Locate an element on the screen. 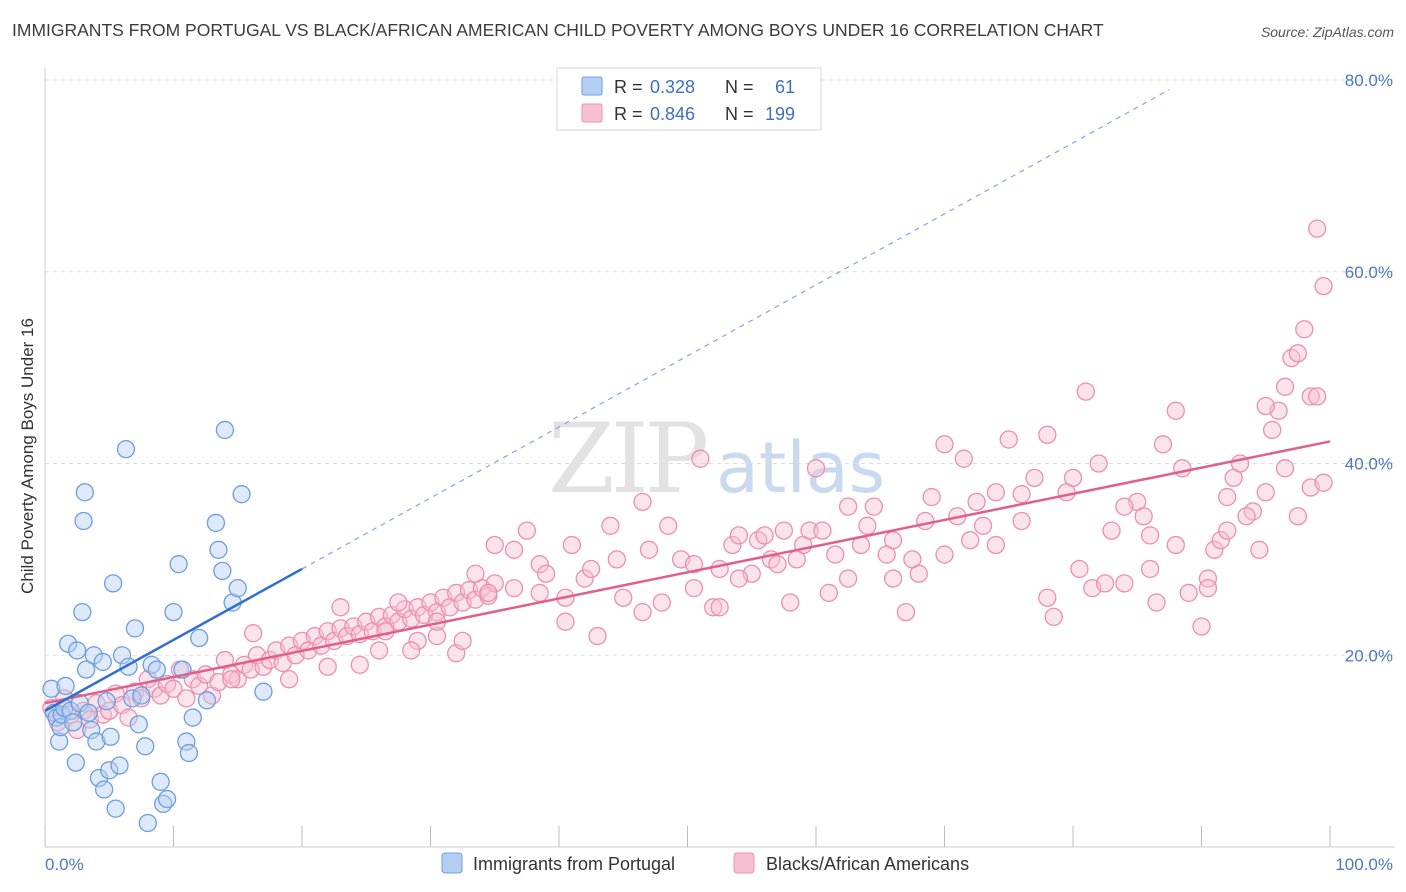  bottom-legend-label-portugal: Immigrants from Portugal is located at coordinates (574, 864).